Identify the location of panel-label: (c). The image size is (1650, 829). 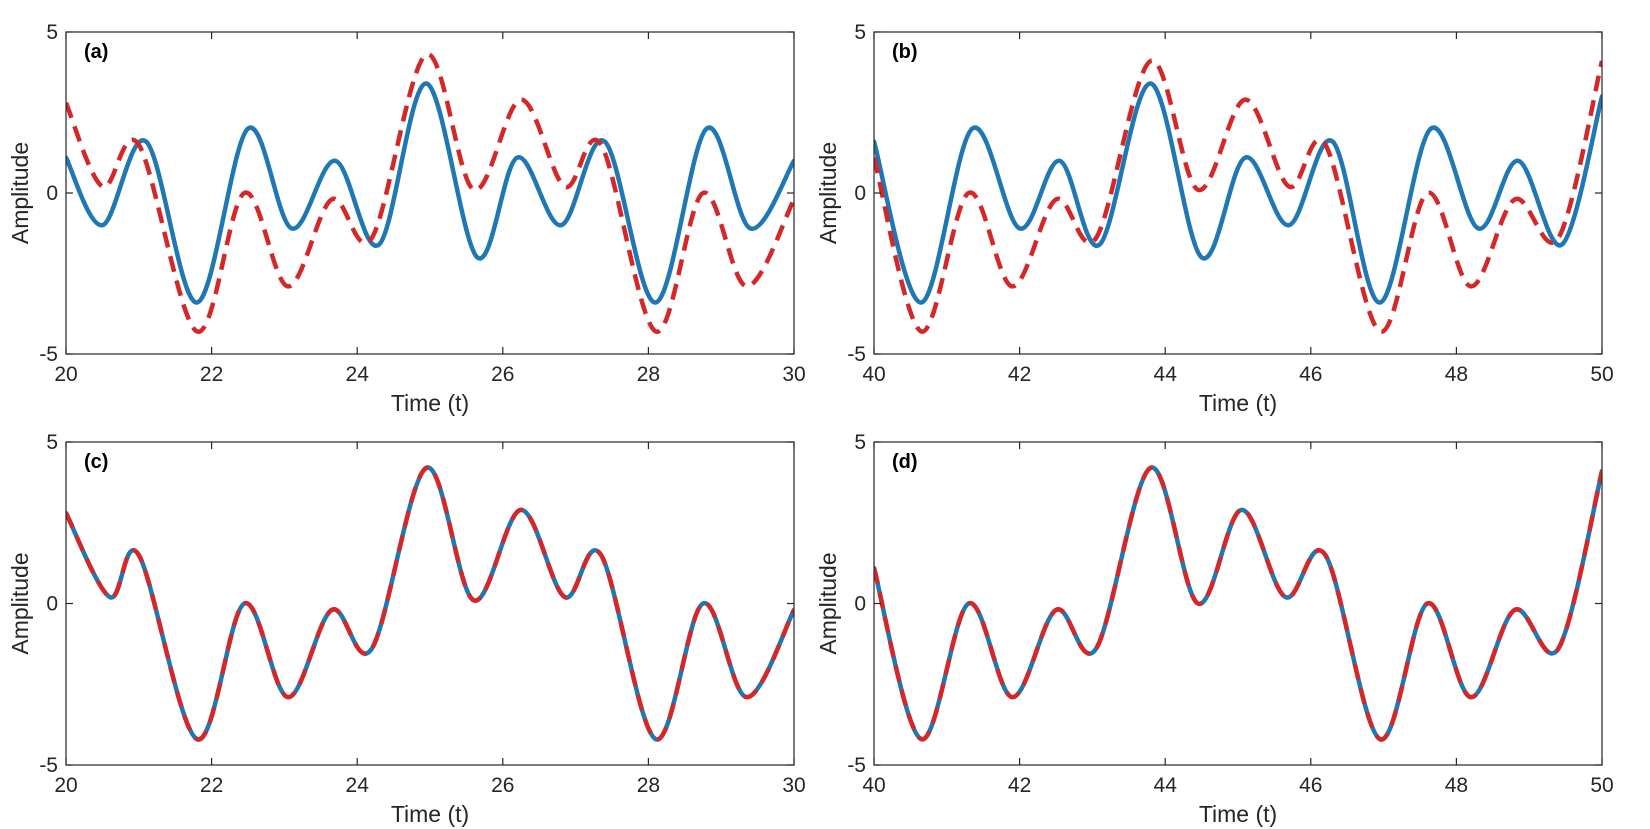
(96, 462).